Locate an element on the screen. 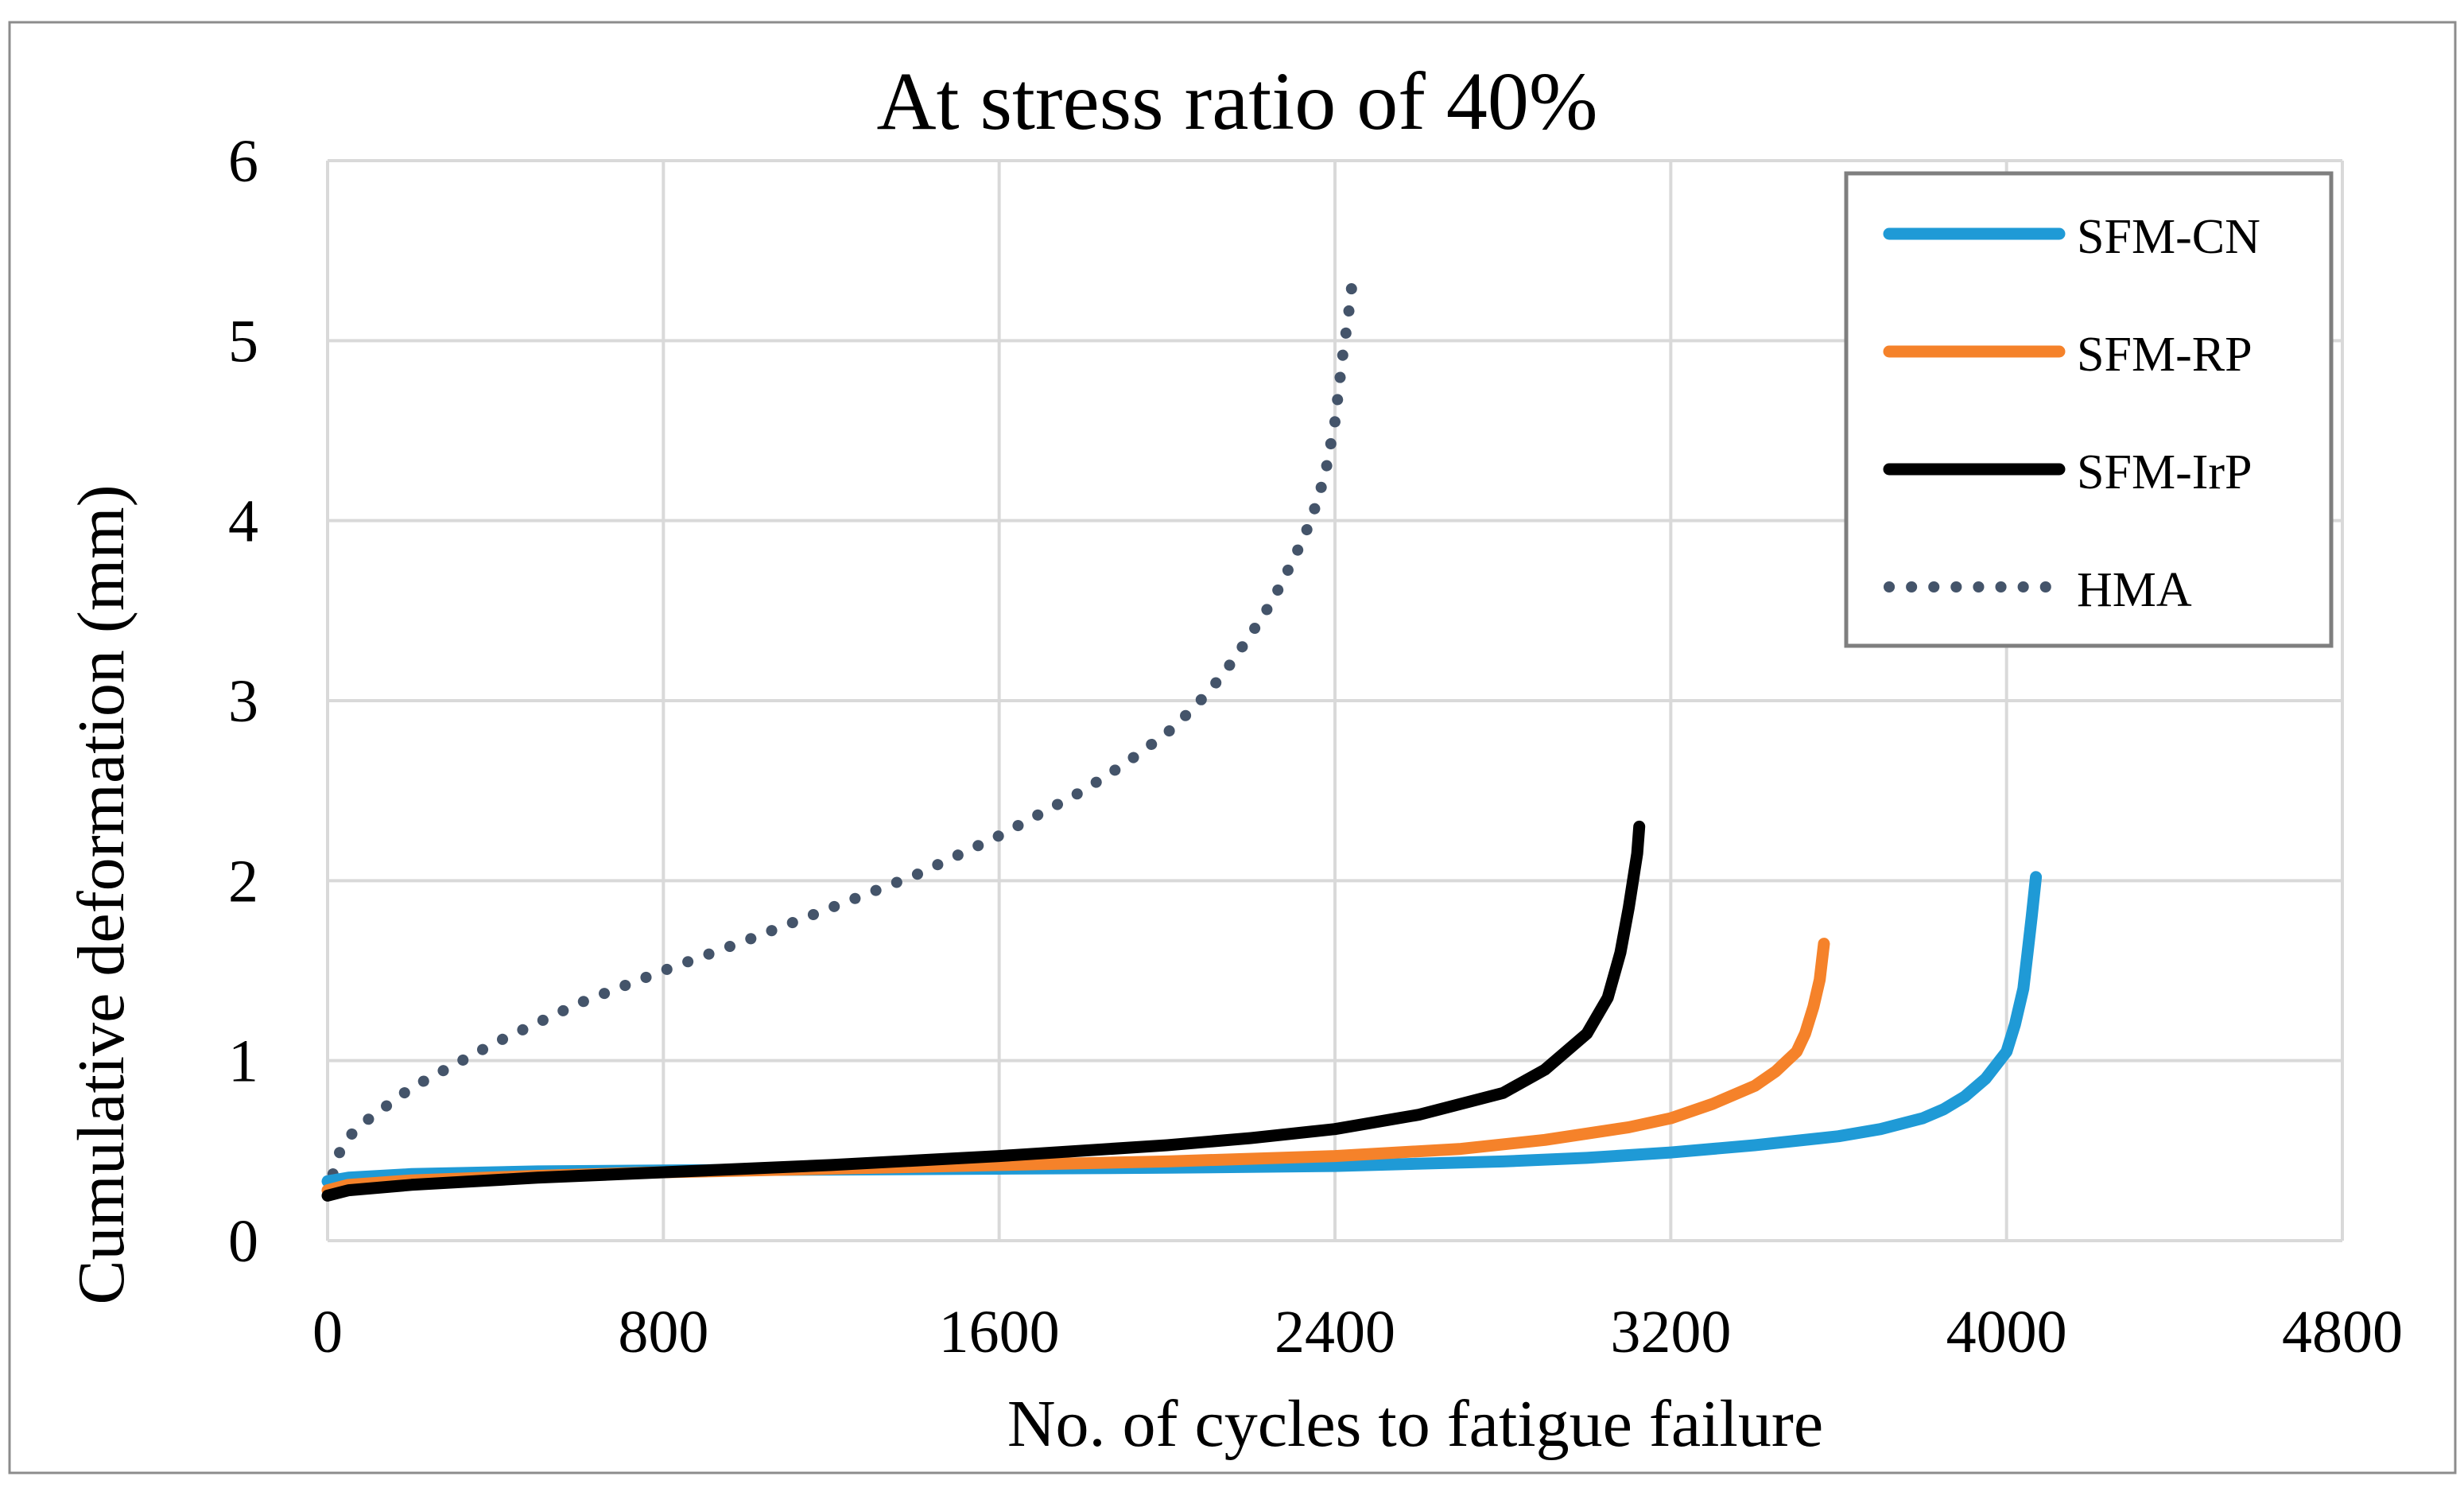 This screenshot has width=2464, height=1488. legend-label: SFM-RP is located at coordinates (2165, 355).